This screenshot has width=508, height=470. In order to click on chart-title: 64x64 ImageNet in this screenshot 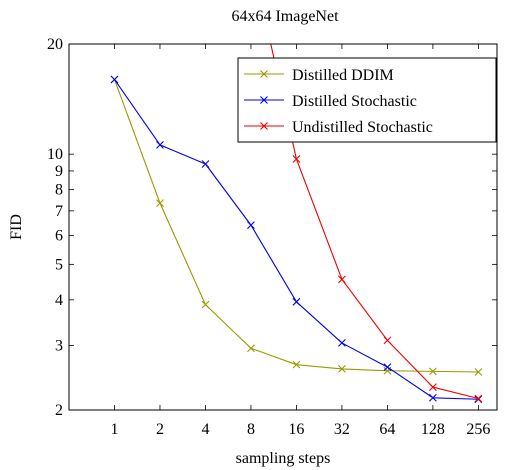, I will do `click(285, 16)`.